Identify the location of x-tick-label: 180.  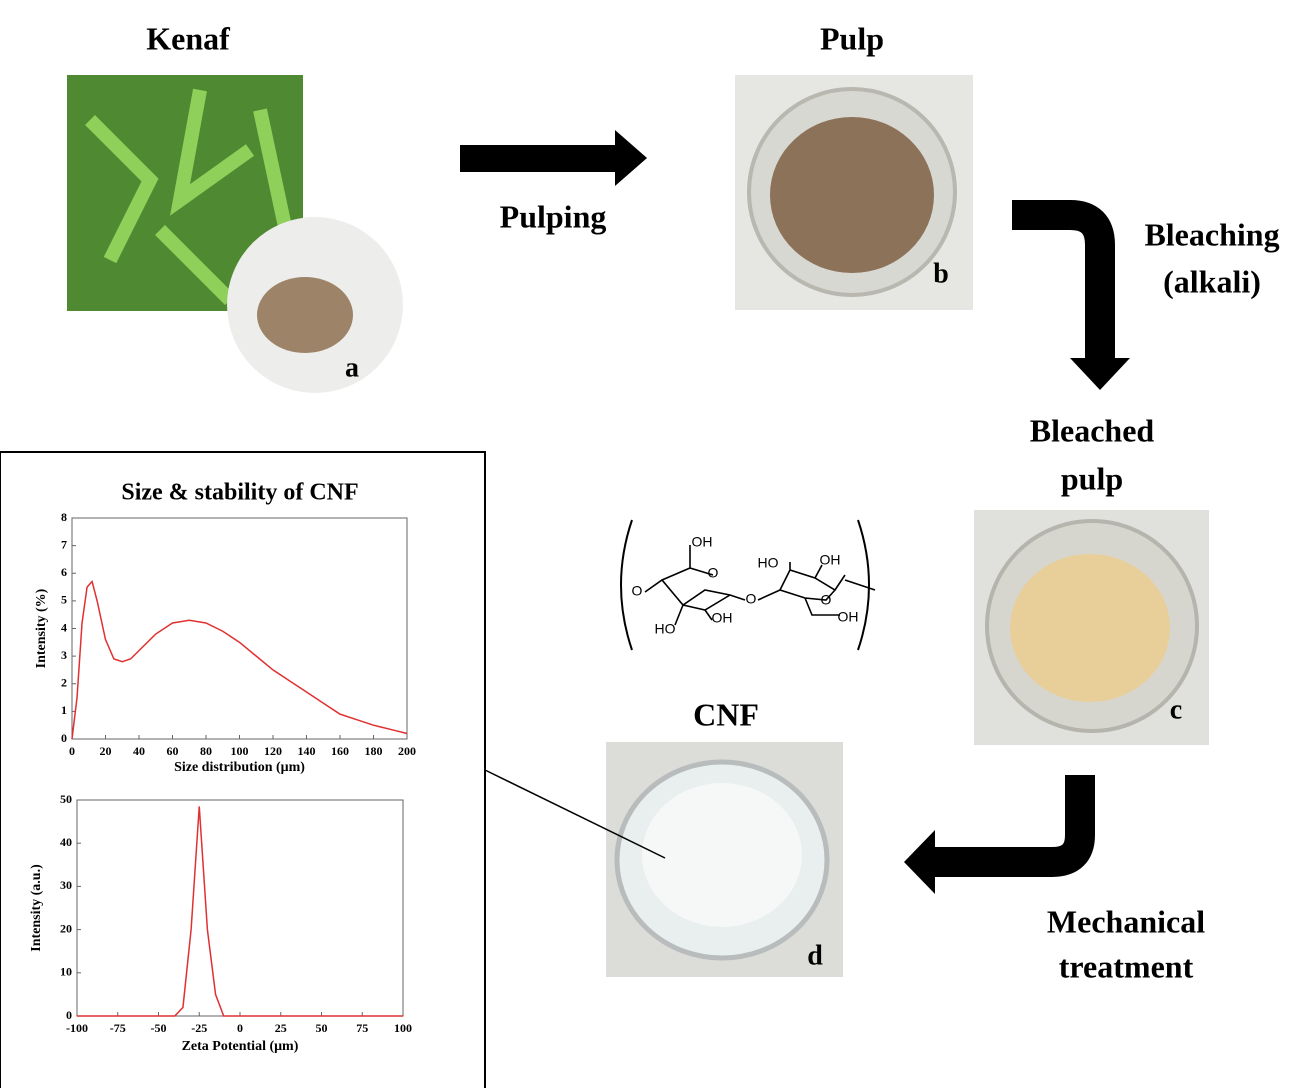
(374, 751).